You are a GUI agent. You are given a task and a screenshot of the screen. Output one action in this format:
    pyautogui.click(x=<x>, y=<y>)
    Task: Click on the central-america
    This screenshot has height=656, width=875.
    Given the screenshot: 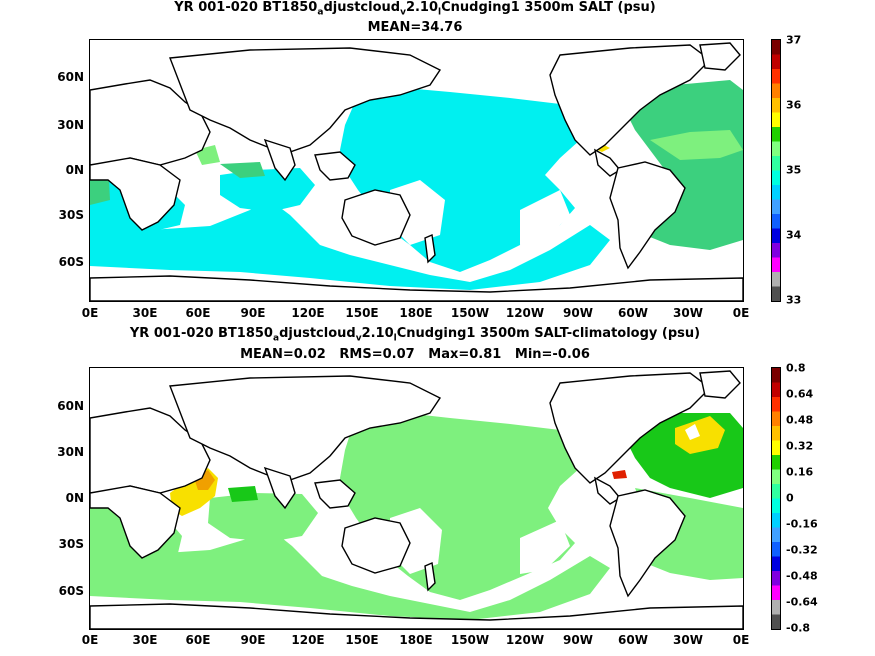 What is the action you would take?
    pyautogui.click(x=608, y=162)
    